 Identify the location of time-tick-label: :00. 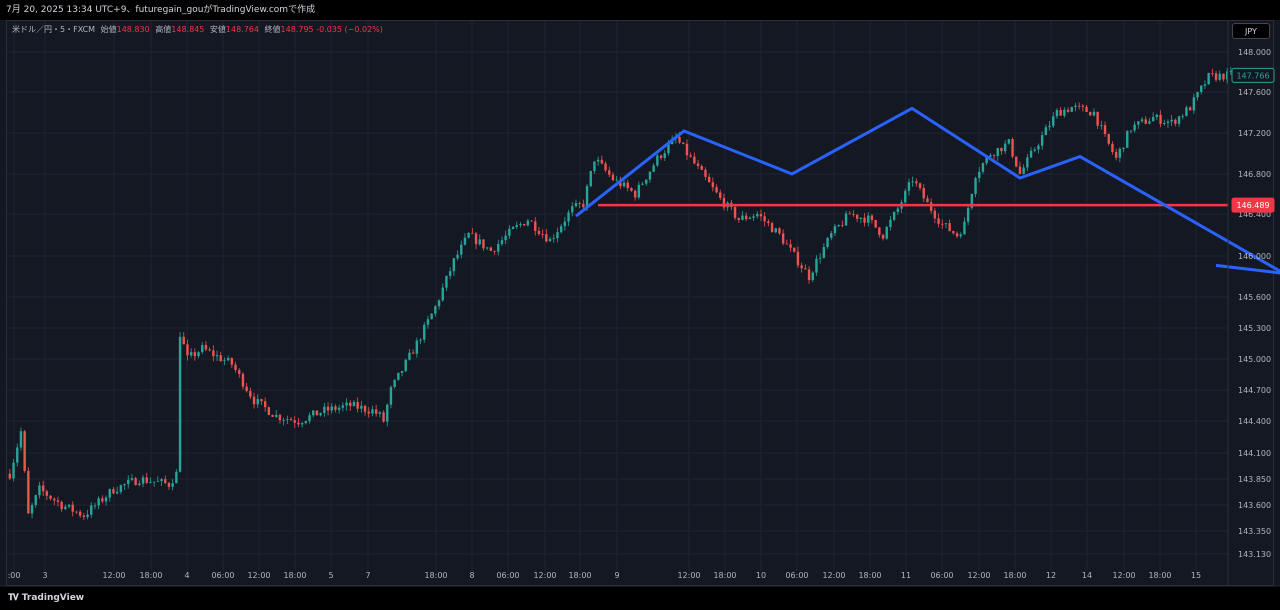
(14, 575).